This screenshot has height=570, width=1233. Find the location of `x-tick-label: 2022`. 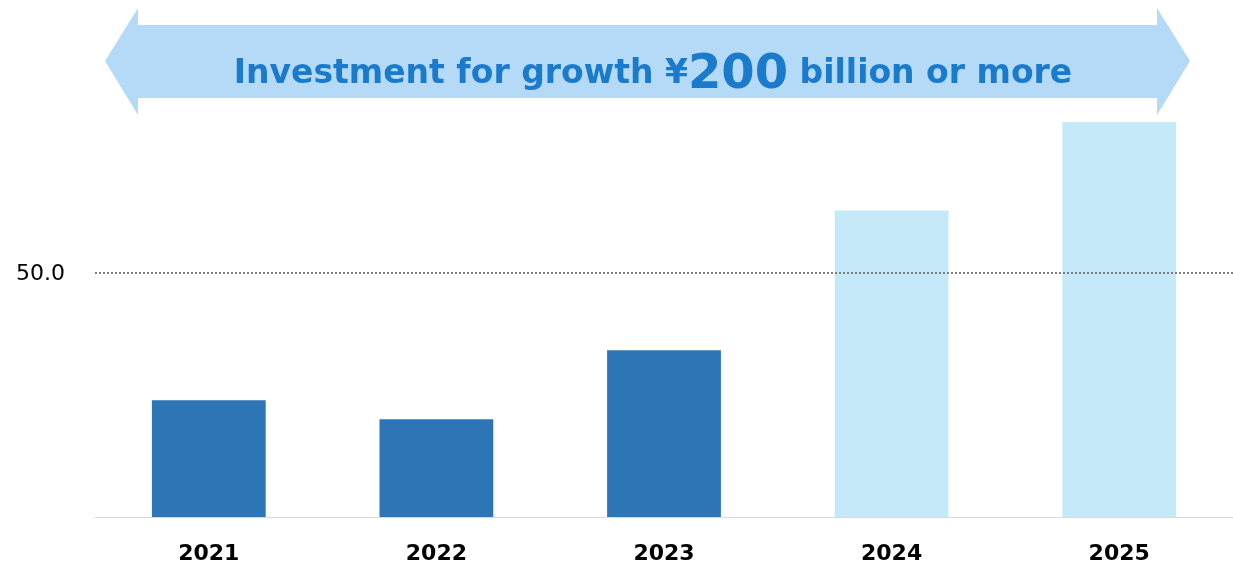

x-tick-label: 2022 is located at coordinates (436, 552).